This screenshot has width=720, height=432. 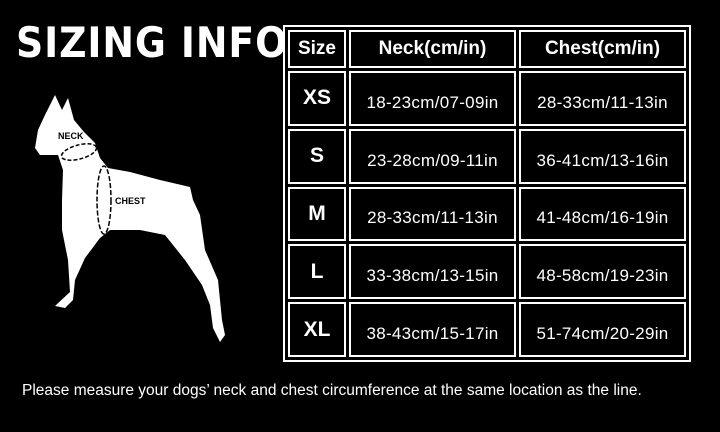 What do you see at coordinates (79, 152) in the screenshot?
I see `neck-measure-line` at bounding box center [79, 152].